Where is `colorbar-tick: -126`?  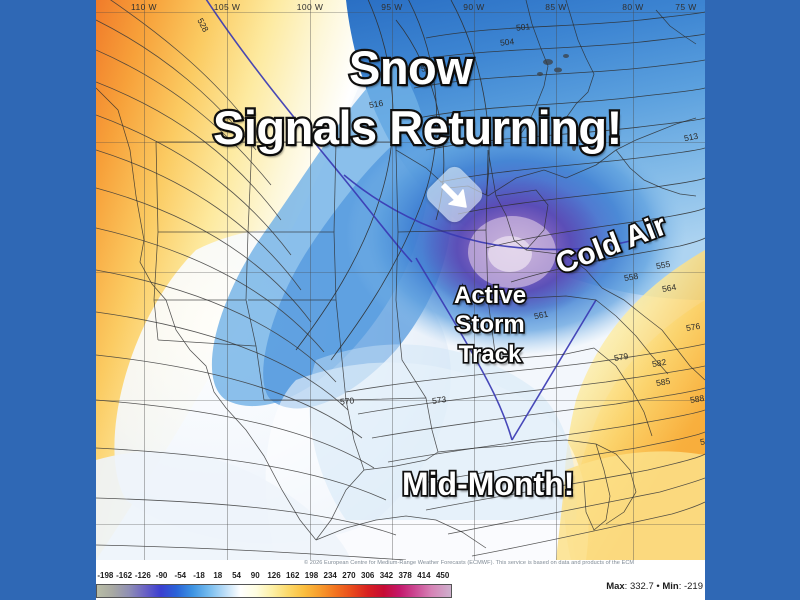
colorbar-tick: -126 is located at coordinates (142, 575).